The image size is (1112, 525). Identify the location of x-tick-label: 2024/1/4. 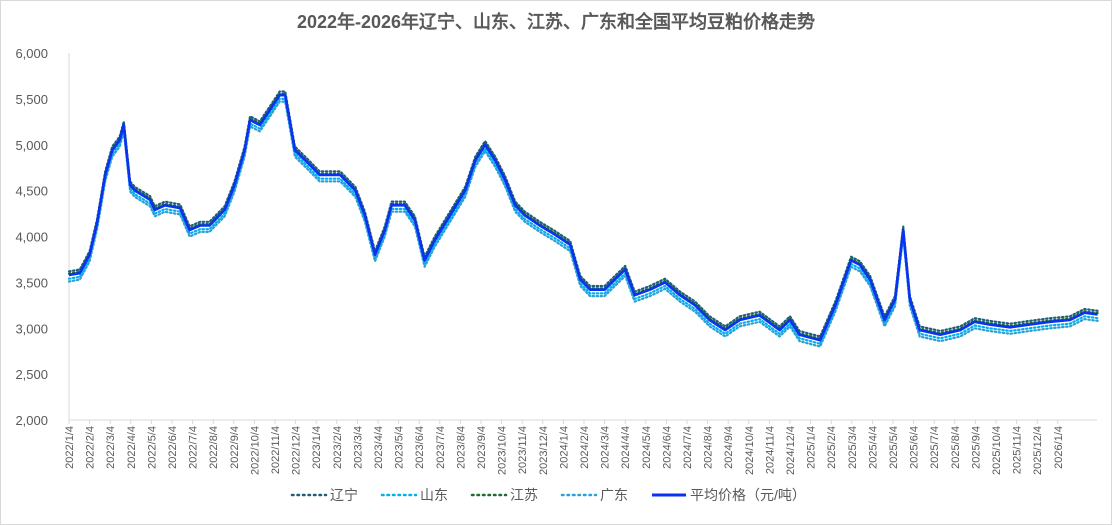
(564, 447).